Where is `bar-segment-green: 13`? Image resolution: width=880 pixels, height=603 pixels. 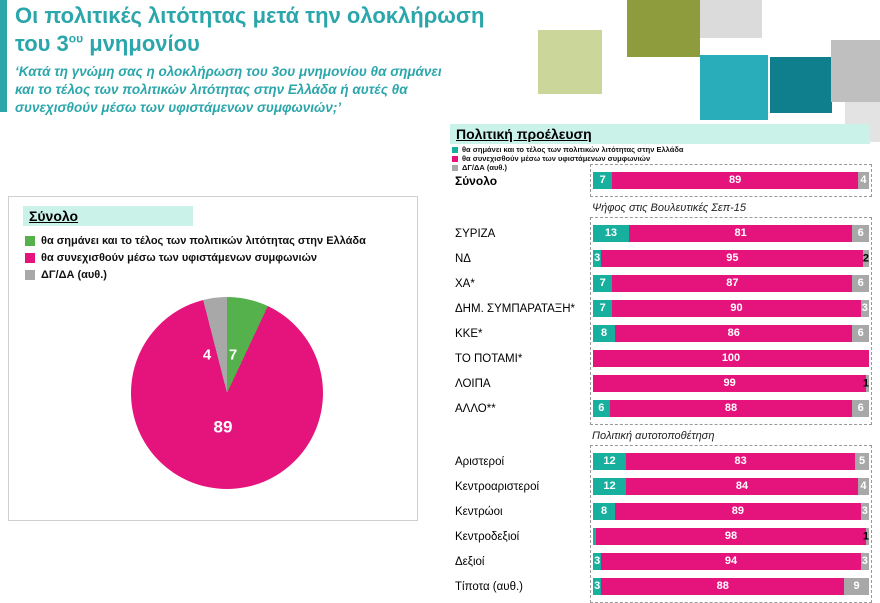 bar-segment-green: 13 is located at coordinates (611, 233).